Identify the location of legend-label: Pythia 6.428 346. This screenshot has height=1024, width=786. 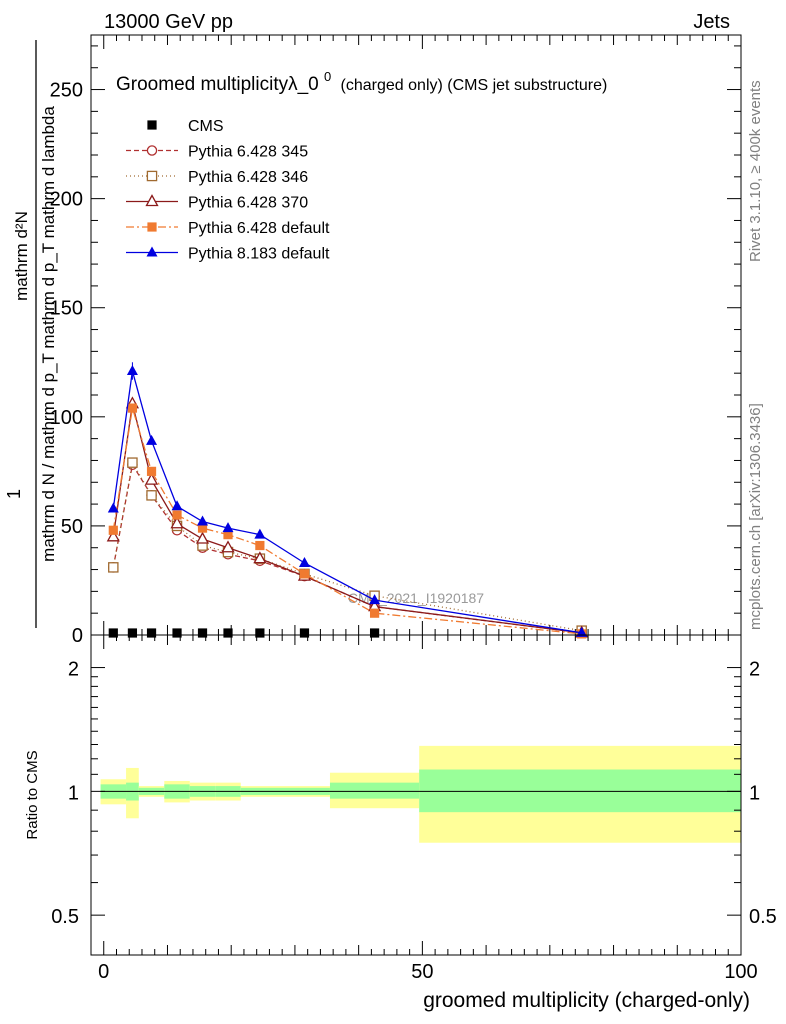
(248, 177).